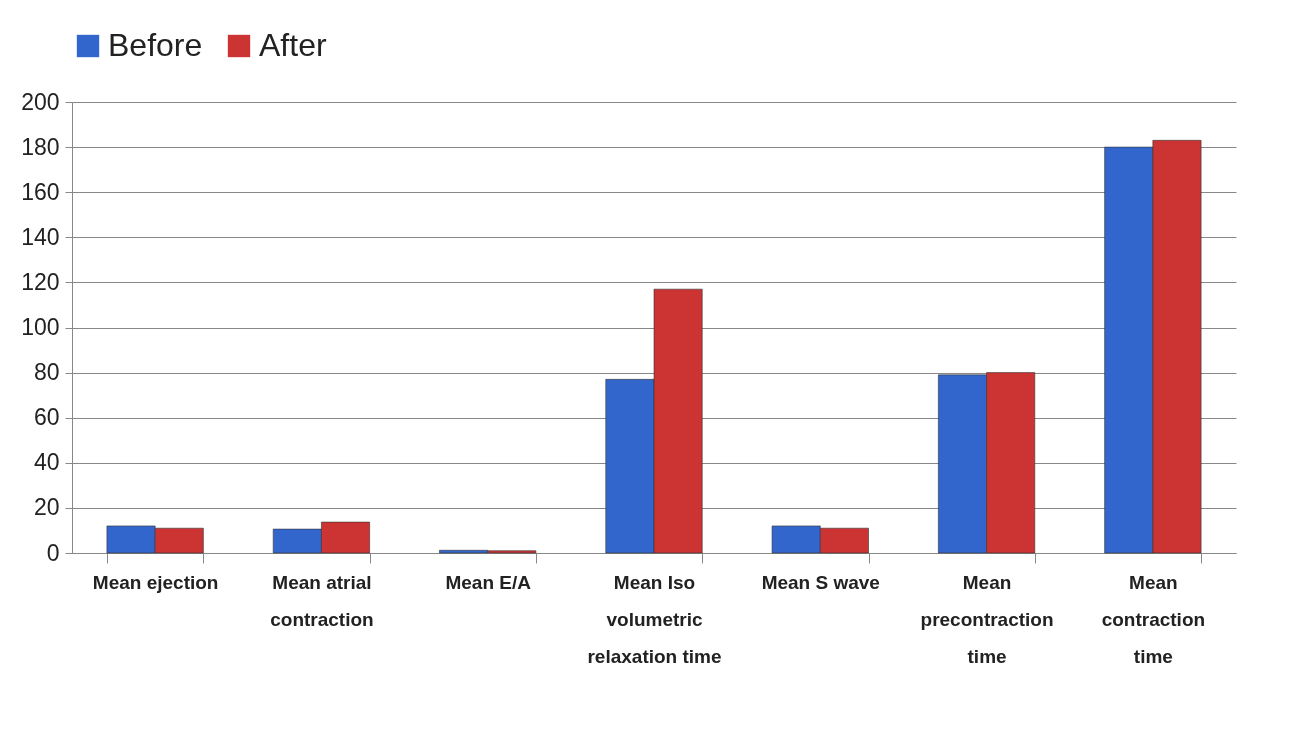 This screenshot has height=746, width=1289. I want to click on y-tick-label: 40, so click(46, 462).